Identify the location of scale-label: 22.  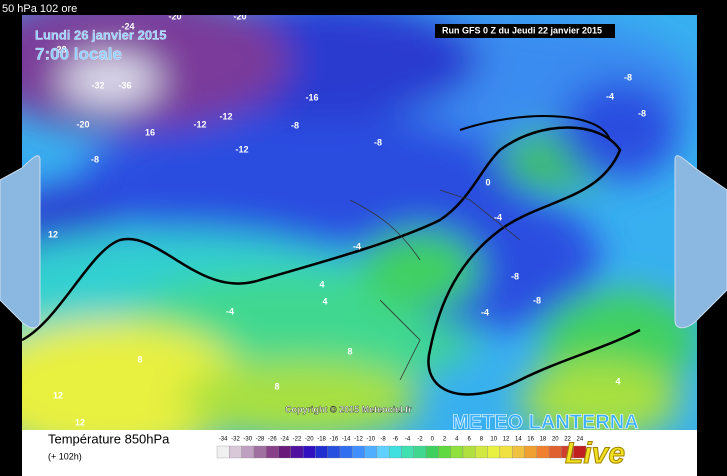
(567, 440).